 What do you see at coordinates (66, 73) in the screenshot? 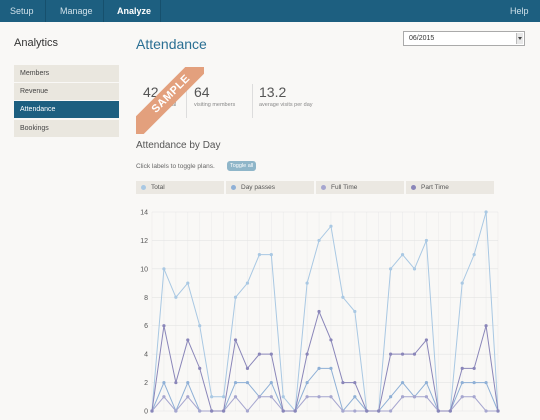
I see `sidebar-item-members: Members` at bounding box center [66, 73].